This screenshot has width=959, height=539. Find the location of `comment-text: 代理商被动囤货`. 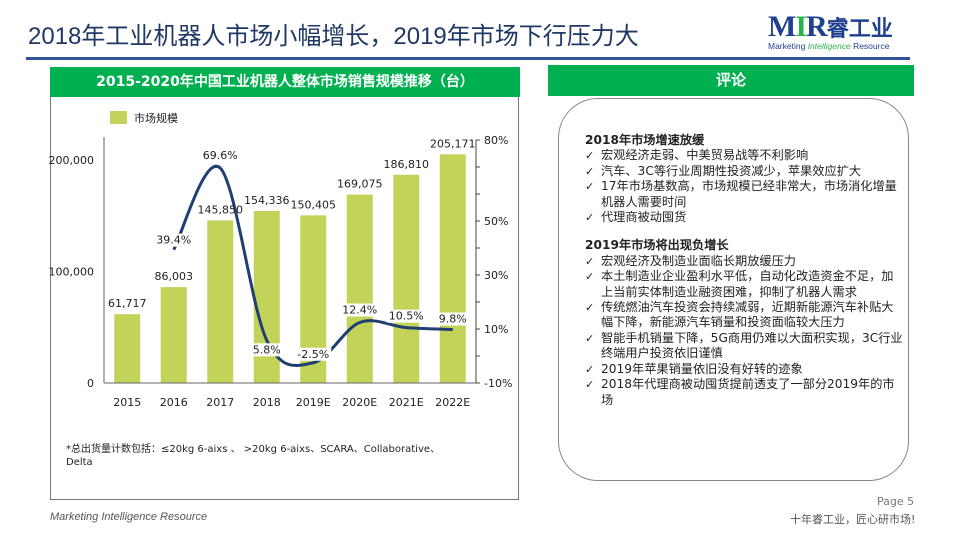

comment-text: 代理商被动囤货 is located at coordinates (644, 217).